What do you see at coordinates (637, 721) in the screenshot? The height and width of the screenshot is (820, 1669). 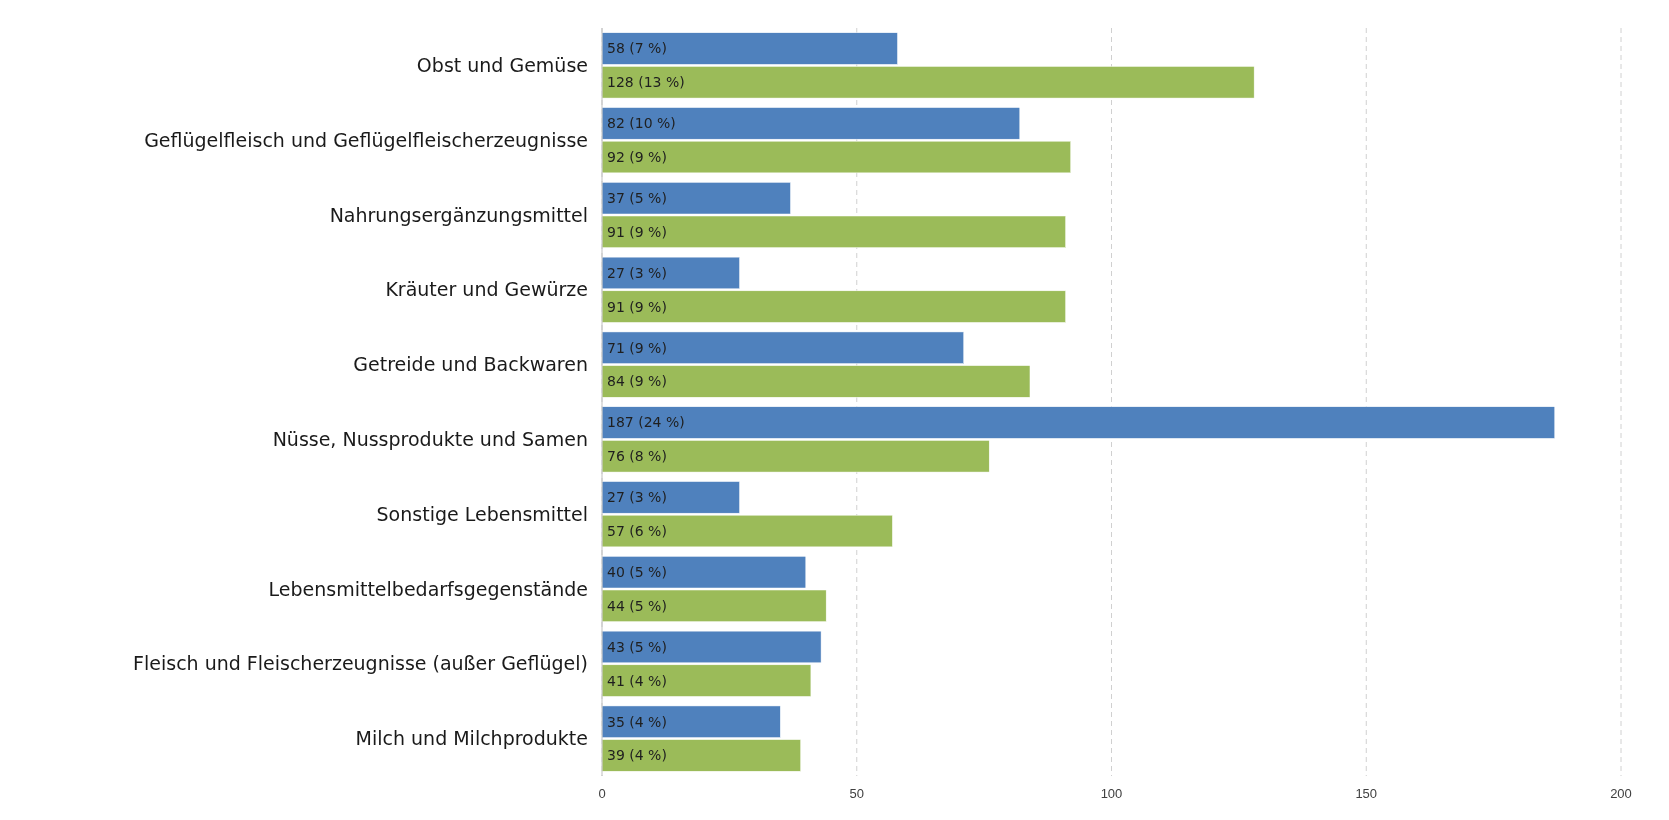 I see `data-label: 35 (4 %)` at bounding box center [637, 721].